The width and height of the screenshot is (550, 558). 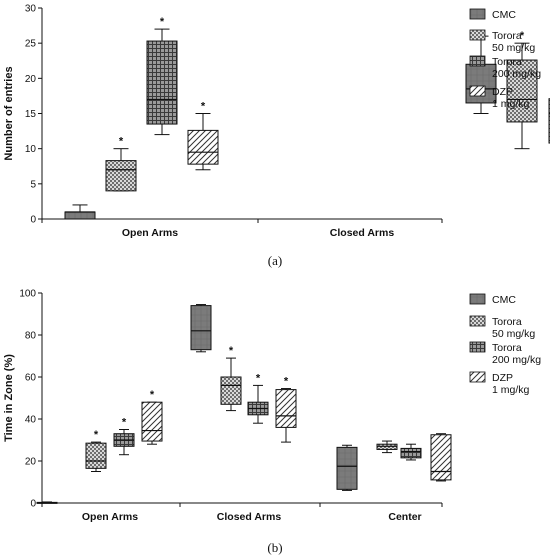 What do you see at coordinates (31, 336) in the screenshot?
I see `y-tick-label: 80` at bounding box center [31, 336].